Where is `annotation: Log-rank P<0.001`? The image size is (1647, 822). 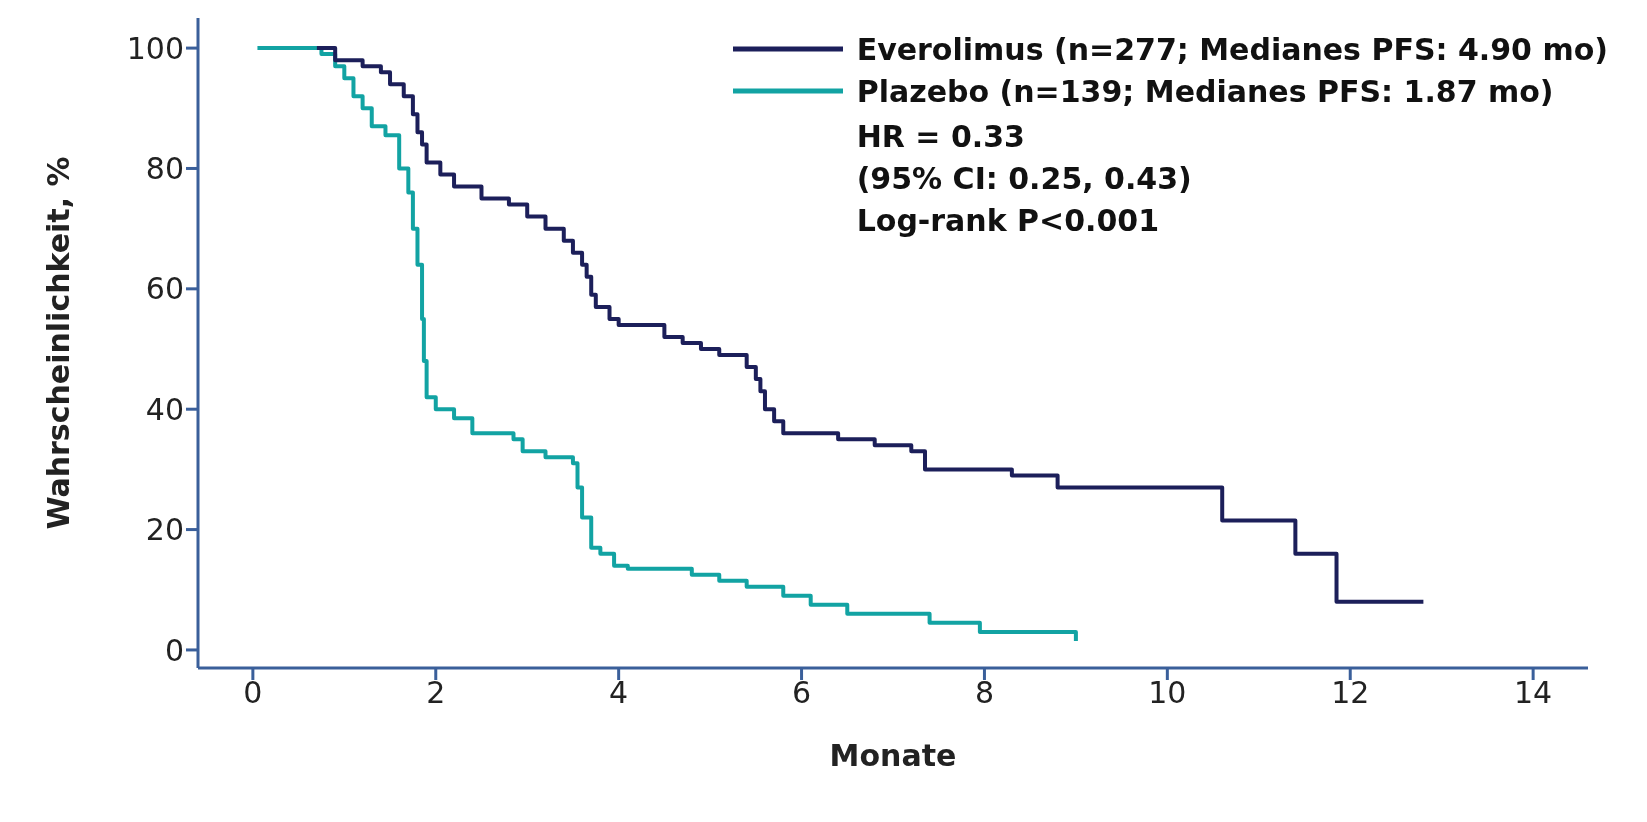 annotation: Log-rank P<0.001 is located at coordinates (1008, 221).